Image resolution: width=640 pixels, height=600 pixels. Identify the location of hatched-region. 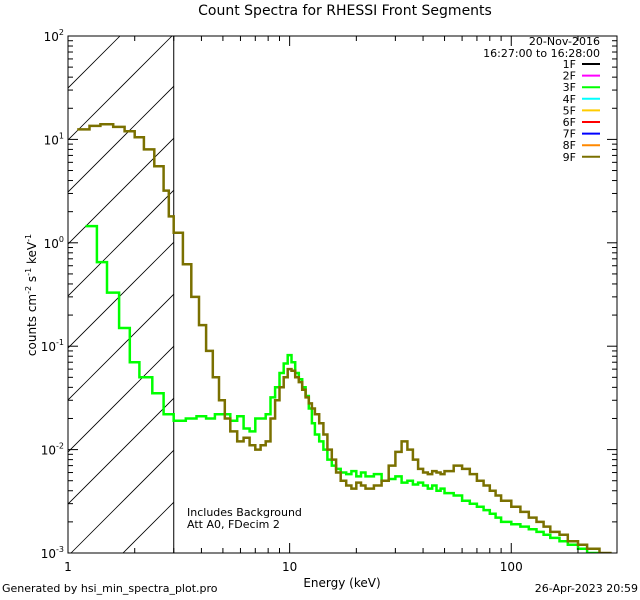
(121, 294).